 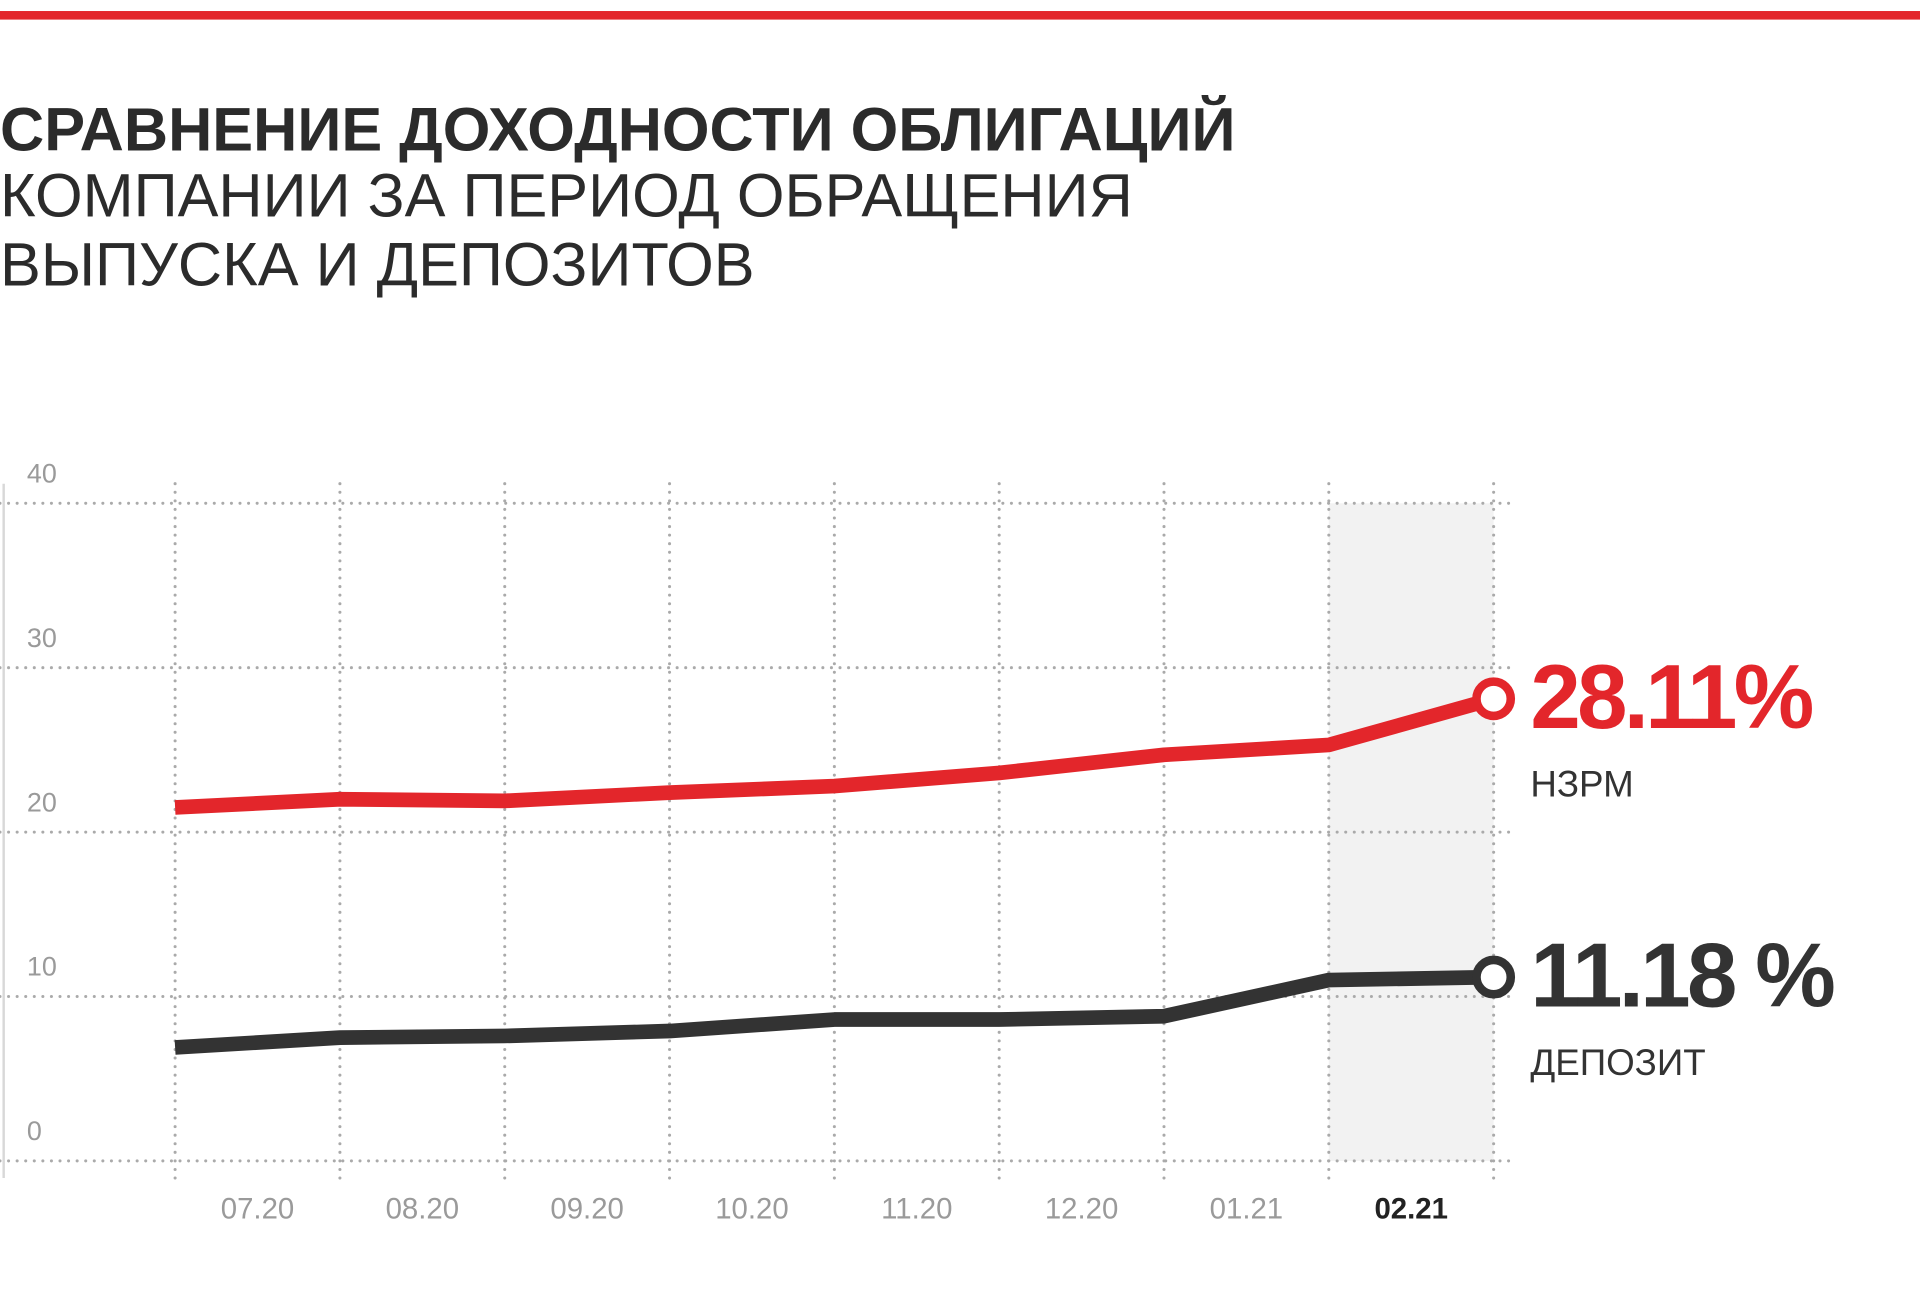 I want to click on y-tick-label: 40, so click(x=42, y=473).